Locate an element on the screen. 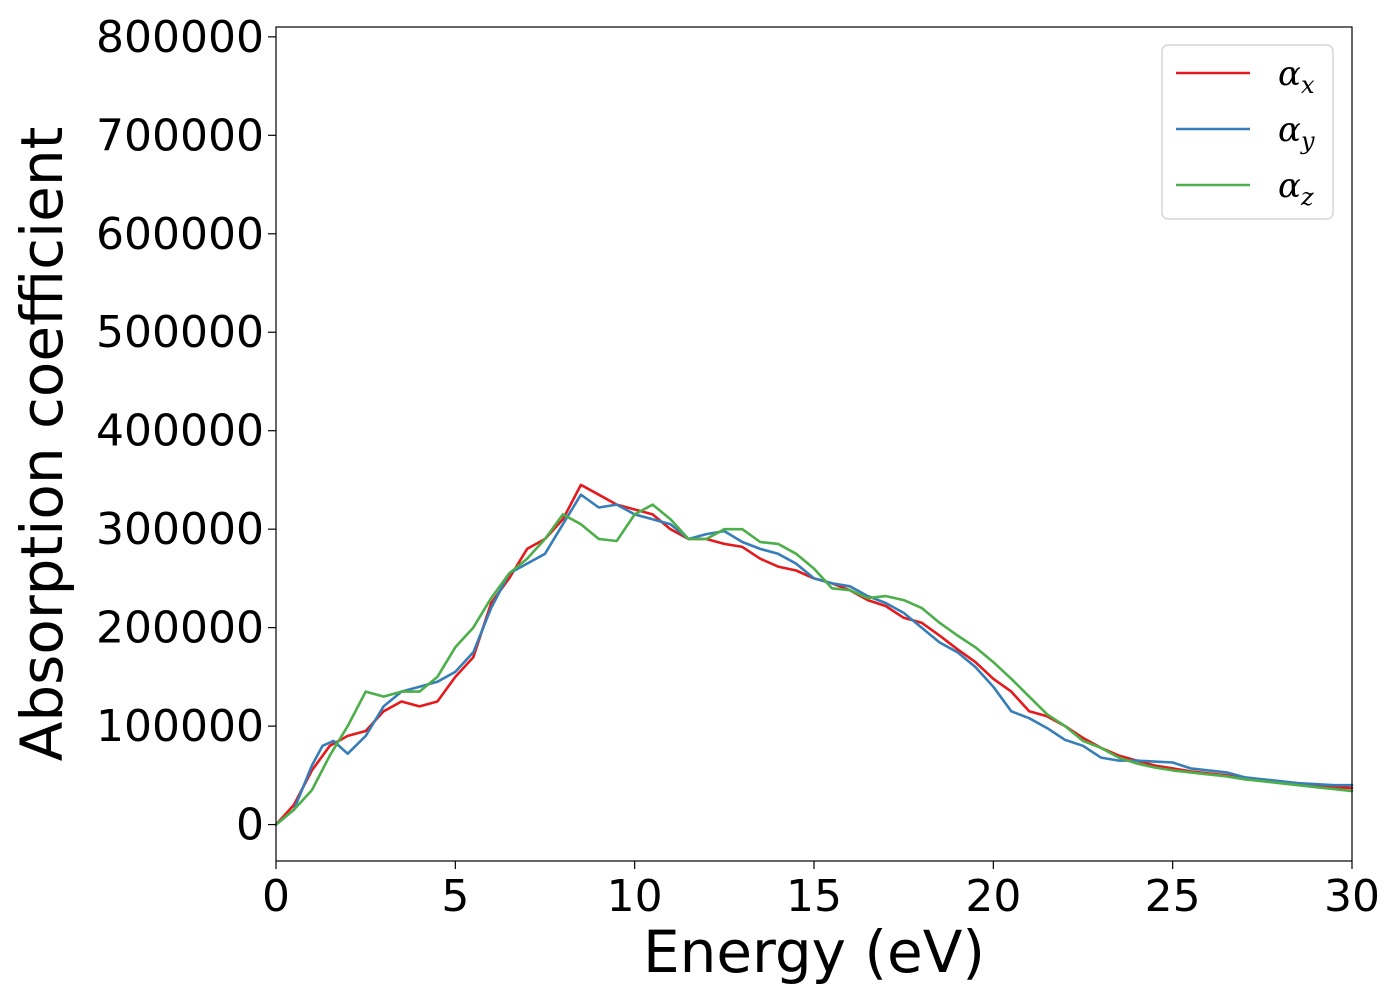  x-axis: 0 5 10 15 20 25 30 is located at coordinates (821, 891).